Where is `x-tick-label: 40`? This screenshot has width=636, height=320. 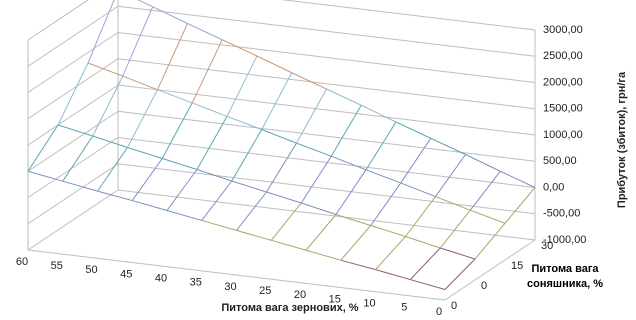
x-tick-label: 40 is located at coordinates (161, 279).